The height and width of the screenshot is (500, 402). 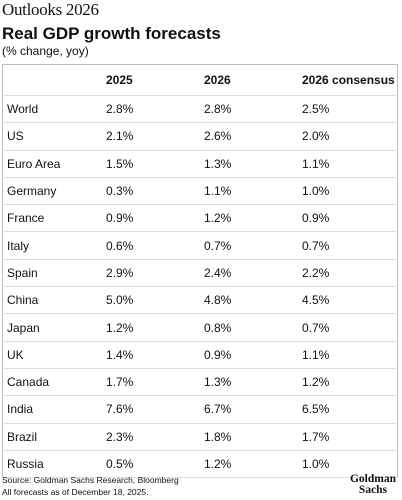 I want to click on data-row-cell: China, so click(x=52, y=300).